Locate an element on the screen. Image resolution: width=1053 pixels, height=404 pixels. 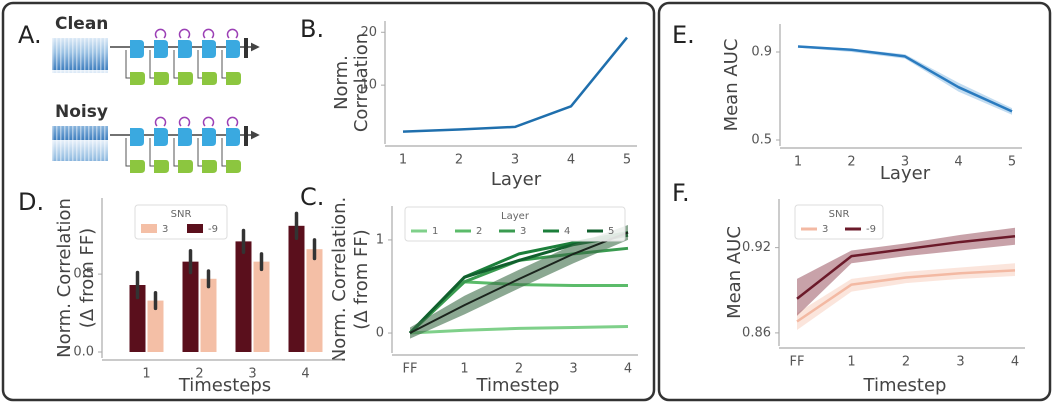
legend-box is located at coordinates (181, 222).